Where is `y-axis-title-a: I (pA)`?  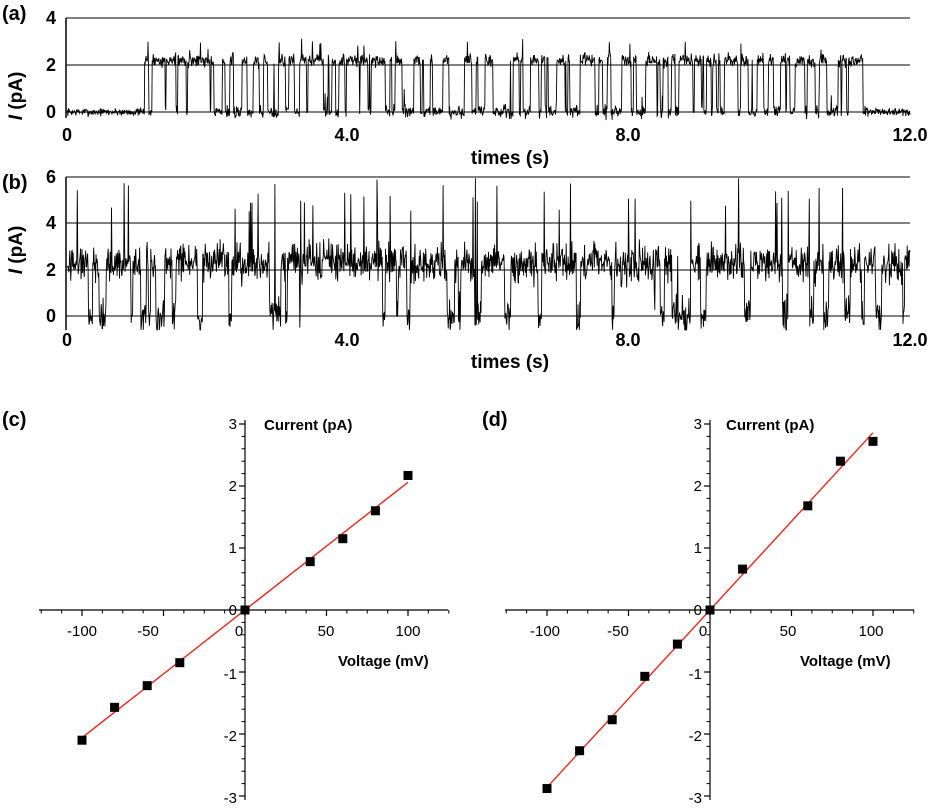
y-axis-title-a: I (pA) is located at coordinates (16, 96).